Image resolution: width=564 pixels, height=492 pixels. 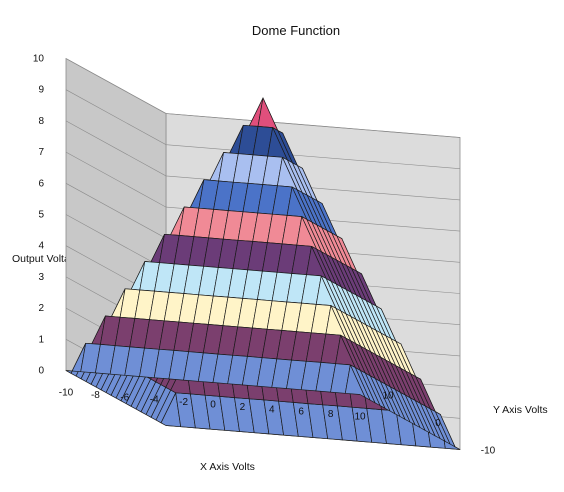 I want to click on surface-facet, so click(x=355, y=381).